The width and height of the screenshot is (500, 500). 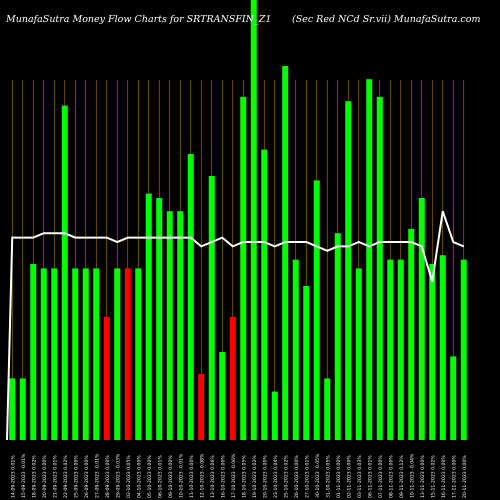 What do you see at coordinates (55, 476) in the screenshot?
I see `tick-label: 21-09-2023 0.01%` at bounding box center [55, 476].